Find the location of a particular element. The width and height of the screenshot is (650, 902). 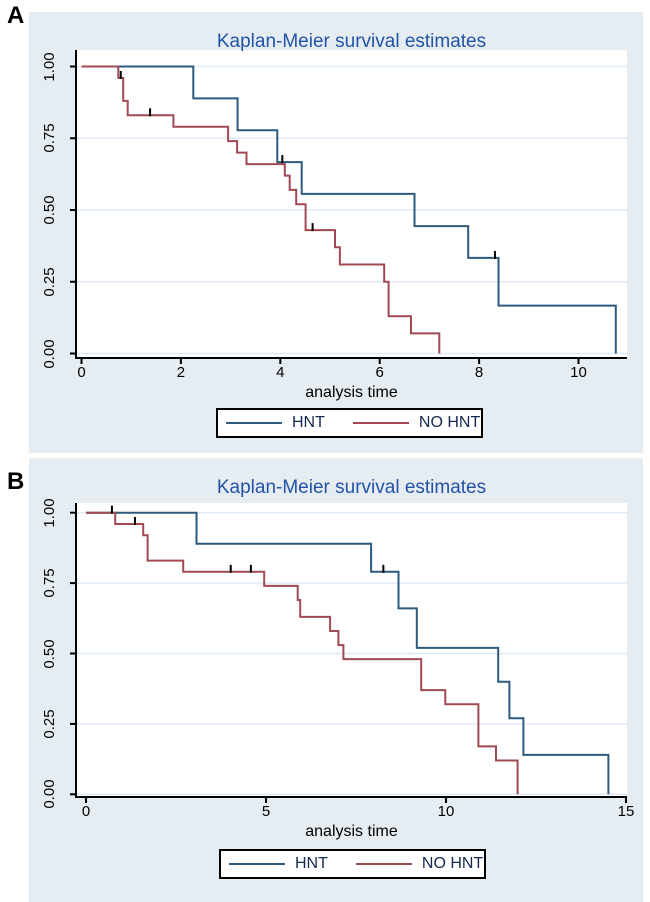

panel-b-y-tick-label: 0.00 is located at coordinates (49, 794).